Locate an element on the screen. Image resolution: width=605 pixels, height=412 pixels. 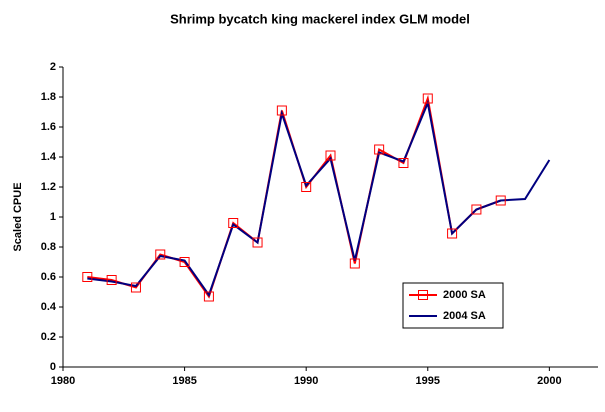
y-axis-label: Scaled CPUE is located at coordinates (18, 216).